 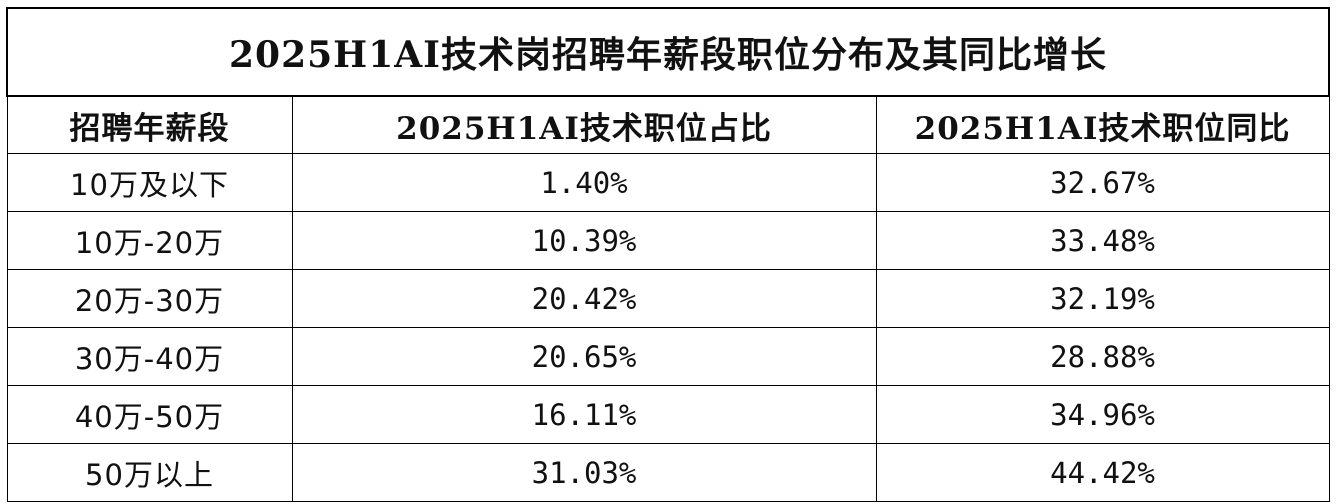 I want to click on share-cell: 31.03%, so click(x=584, y=472).